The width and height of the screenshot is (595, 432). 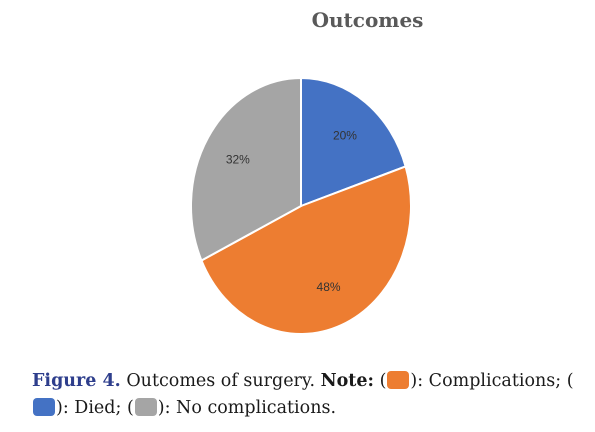 What do you see at coordinates (398, 380) in the screenshot?
I see `legend-swatch-complications` at bounding box center [398, 380].